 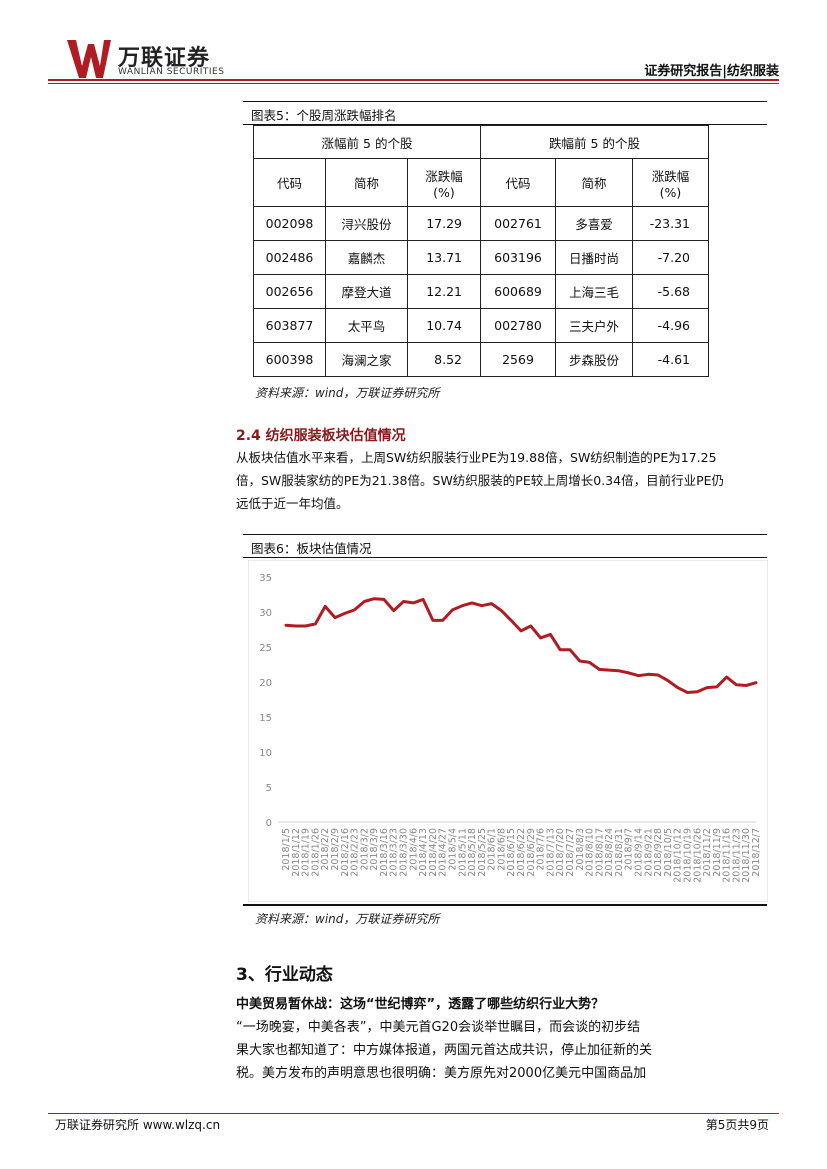 What do you see at coordinates (315, 852) in the screenshot?
I see `x-tick-label: 2018/1/26` at bounding box center [315, 852].